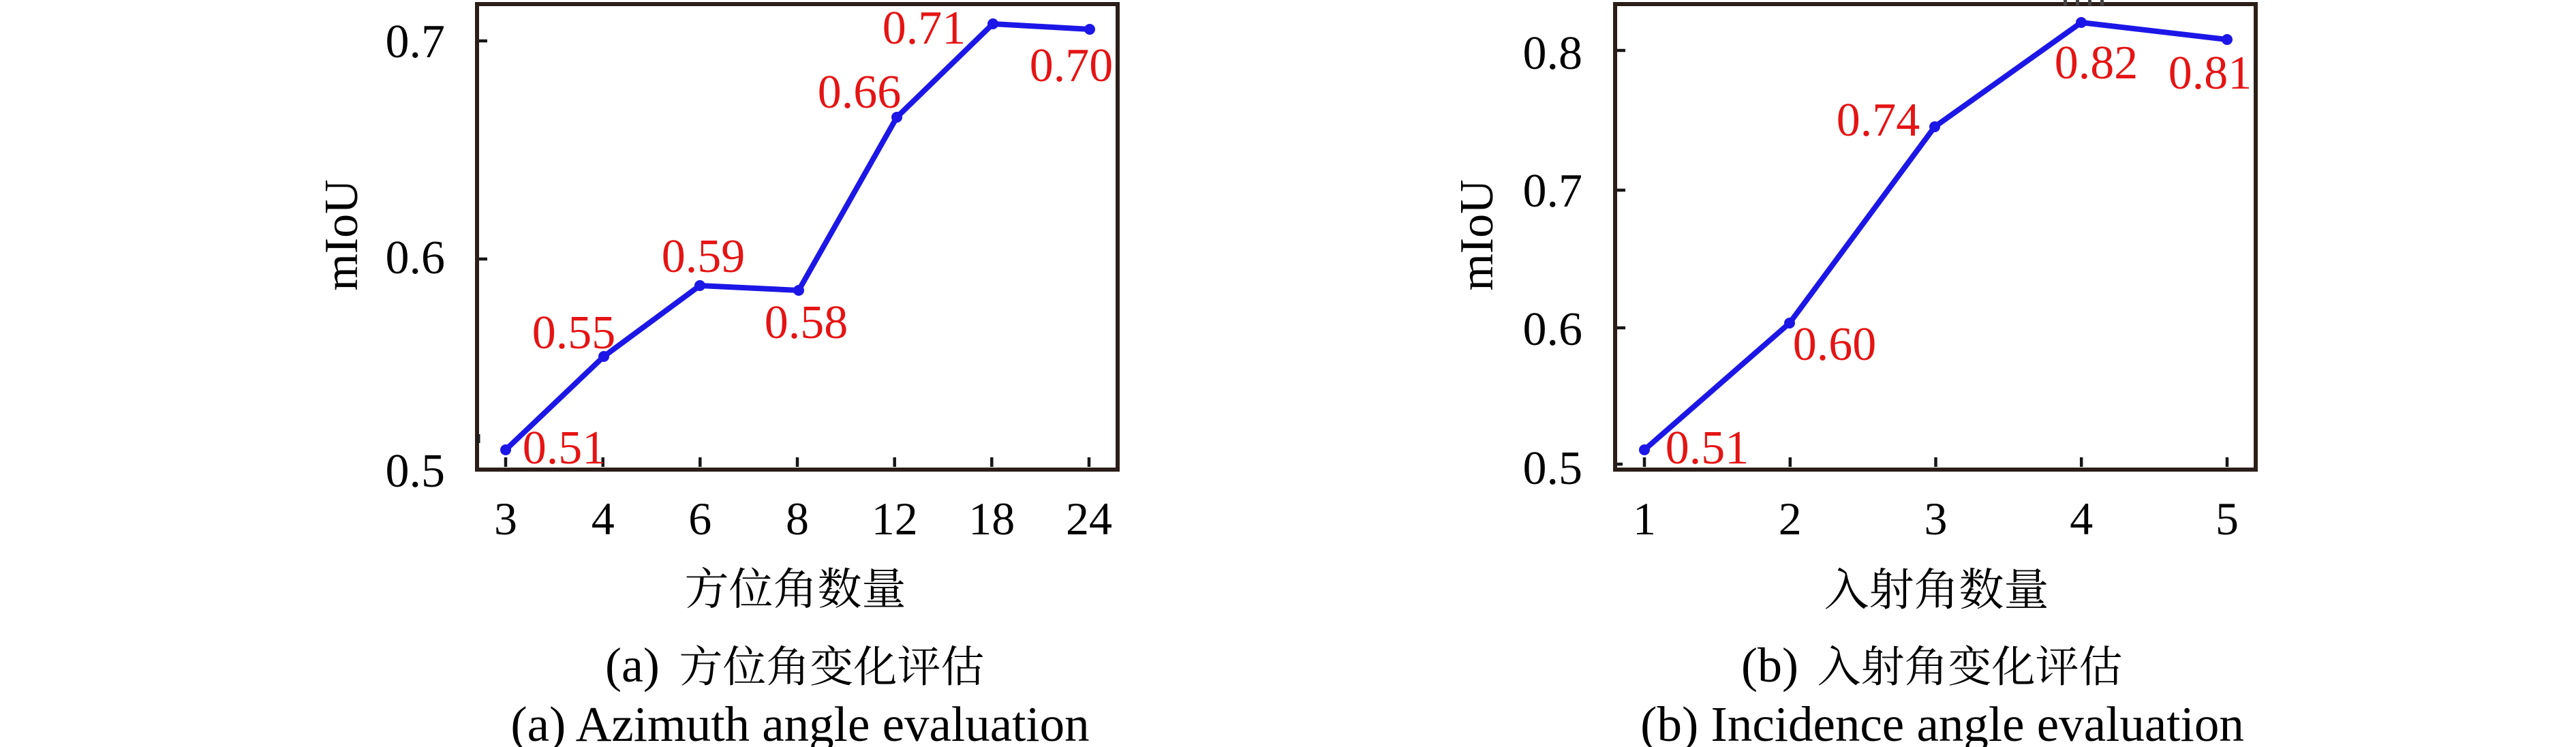 The width and height of the screenshot is (2576, 747). What do you see at coordinates (2096, 63) in the screenshot?
I see `svg-text: 0.82` at bounding box center [2096, 63].